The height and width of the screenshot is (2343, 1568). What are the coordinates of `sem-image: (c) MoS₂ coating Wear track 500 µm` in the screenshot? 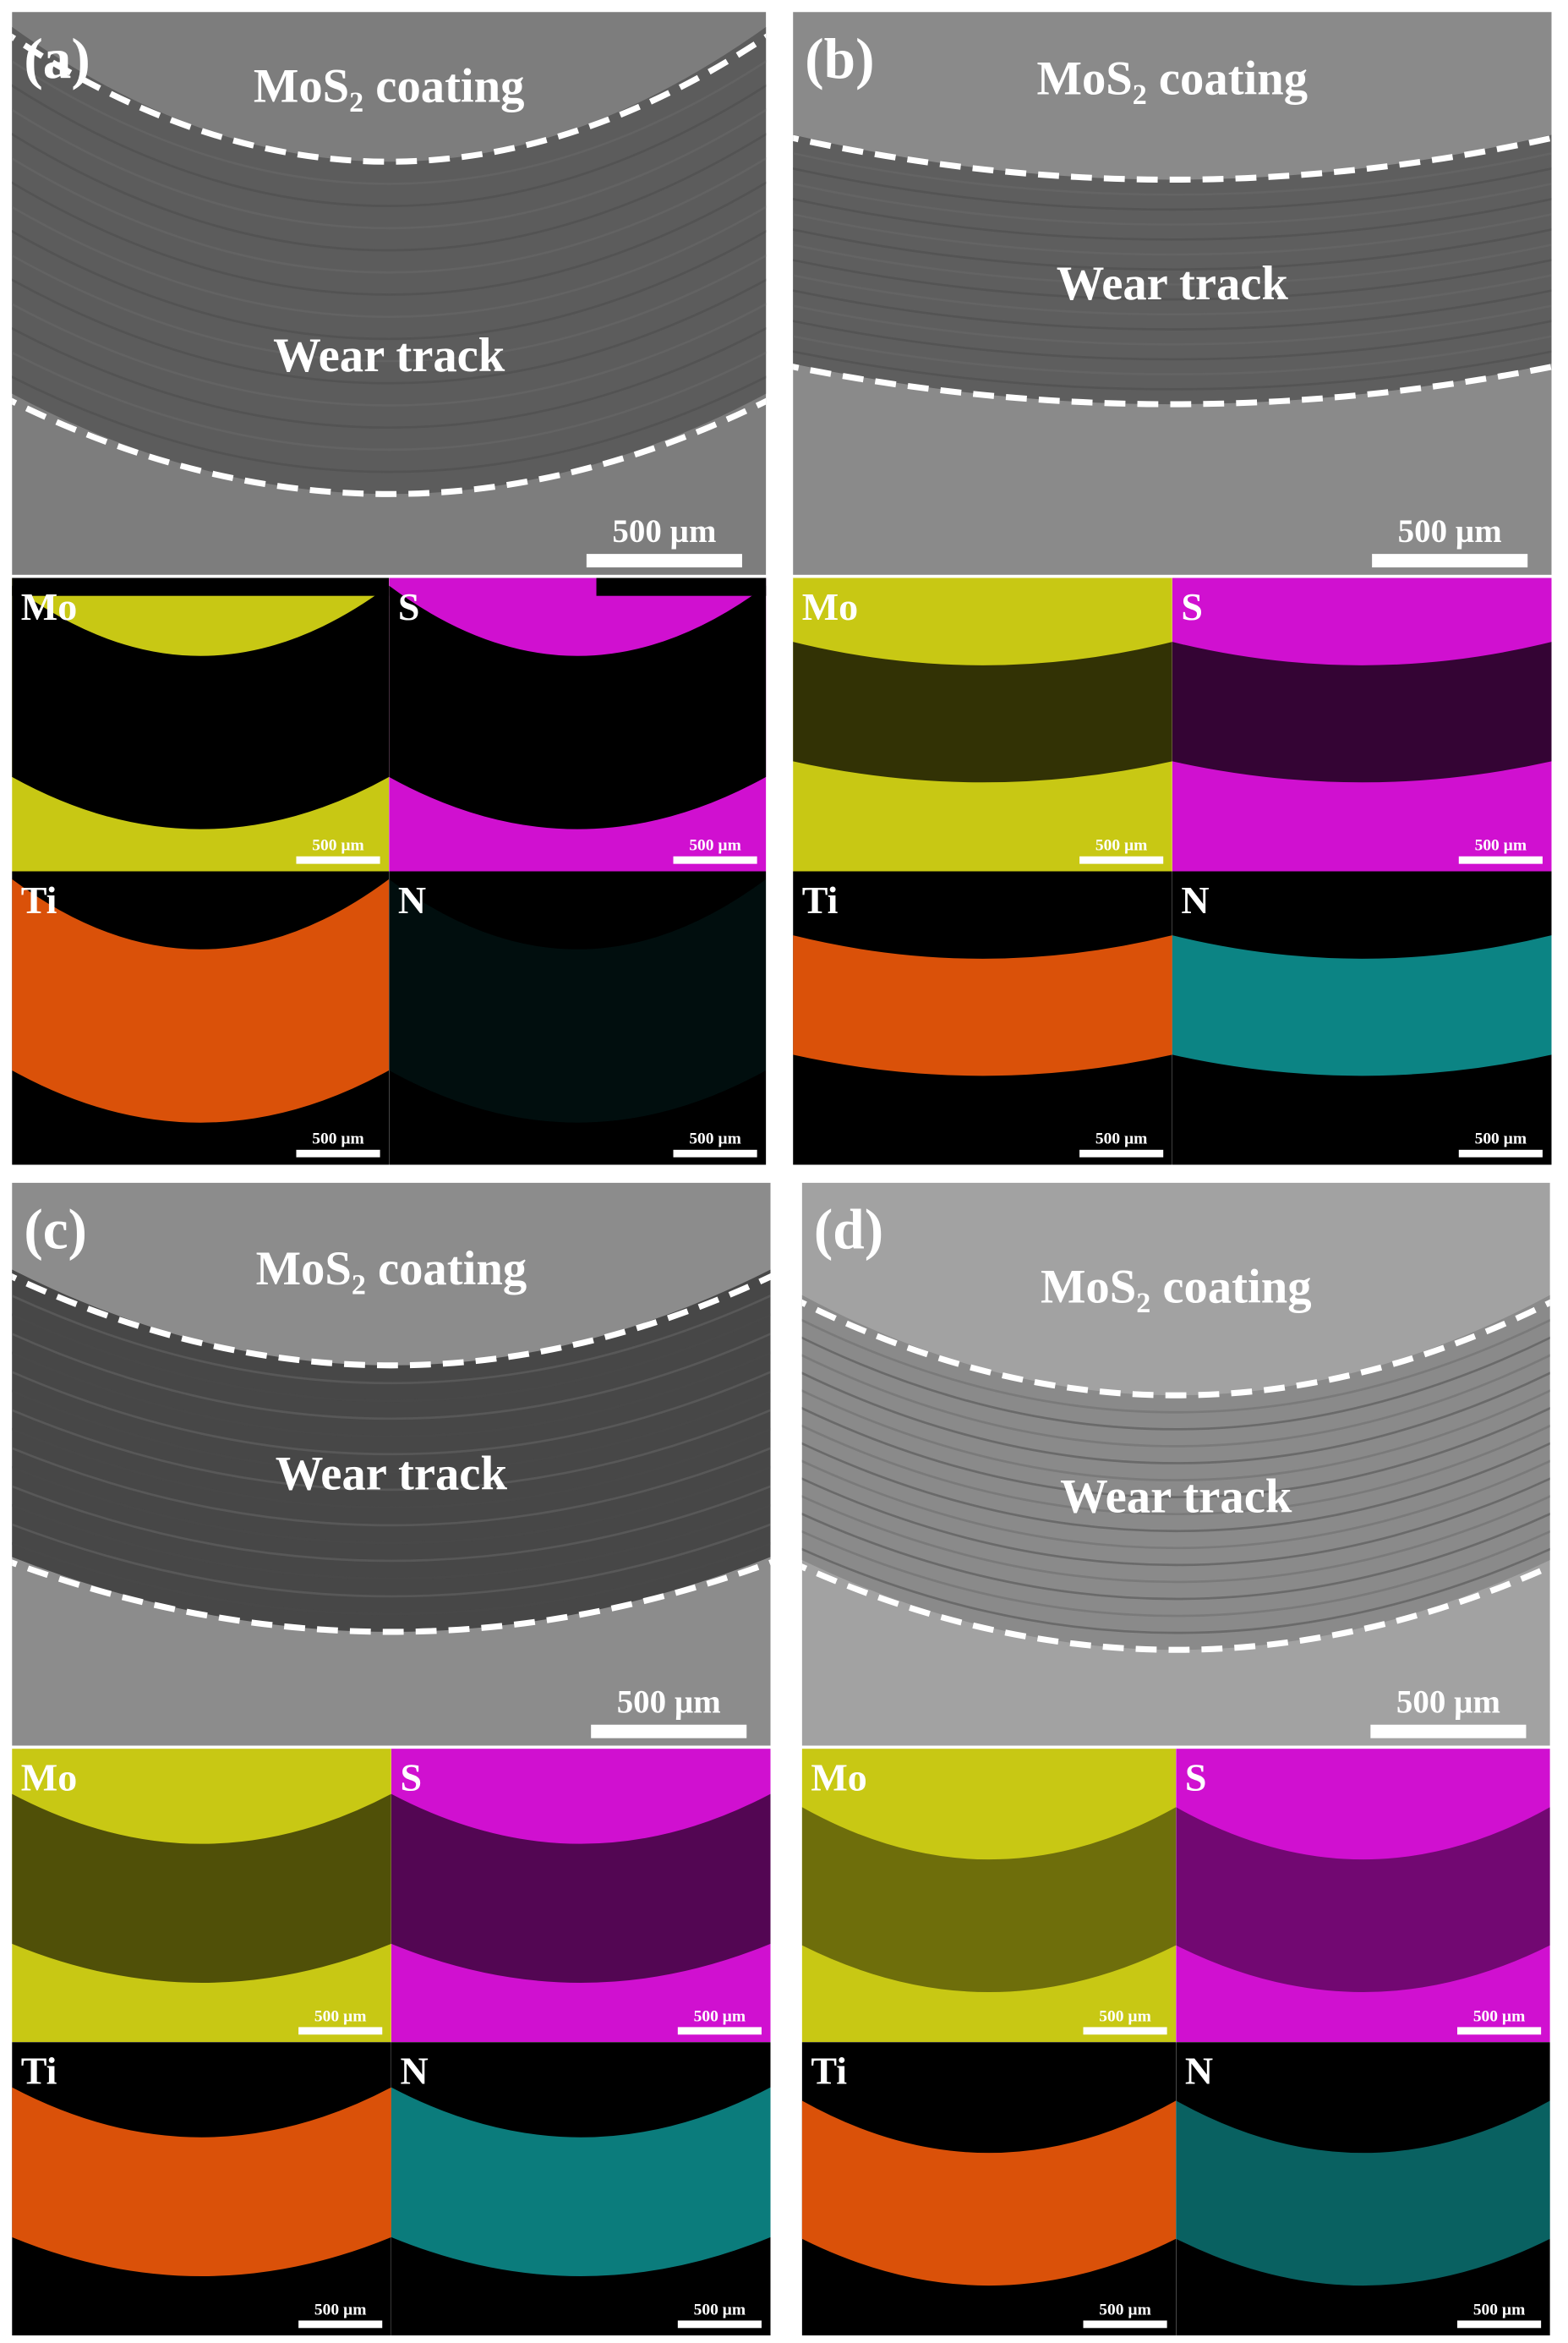 It's located at (391, 1464).